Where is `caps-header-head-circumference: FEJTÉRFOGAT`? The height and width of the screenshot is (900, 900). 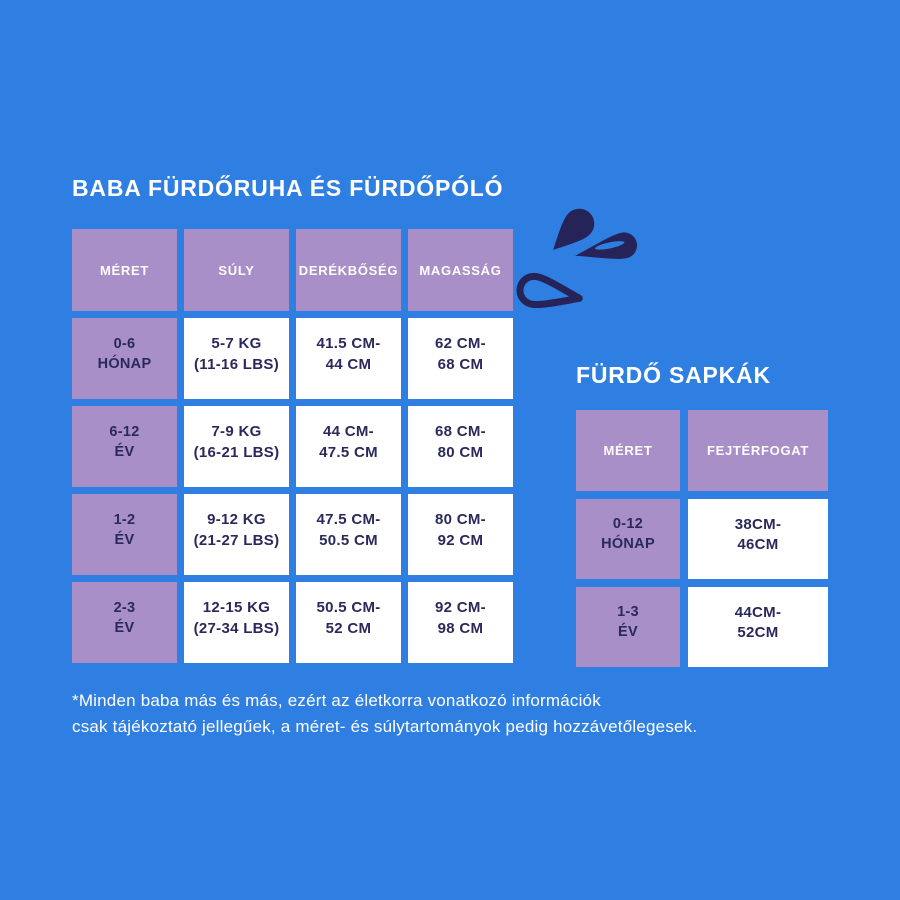
caps-header-head-circumference: FEJTÉRFOGAT is located at coordinates (758, 450).